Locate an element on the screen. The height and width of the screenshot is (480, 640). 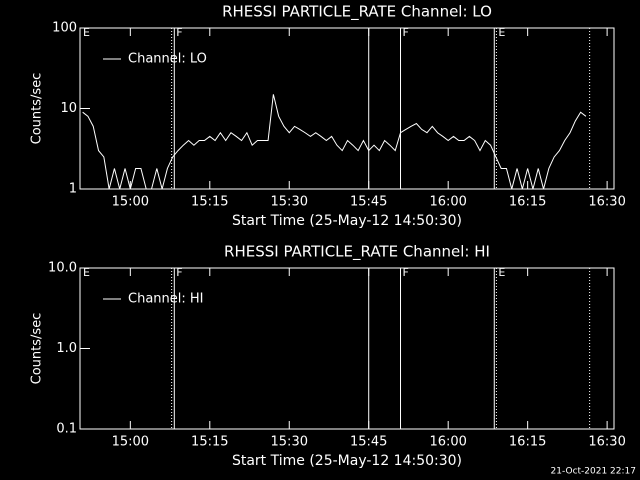
y-tick-label: 10.0 is located at coordinates (62, 268).